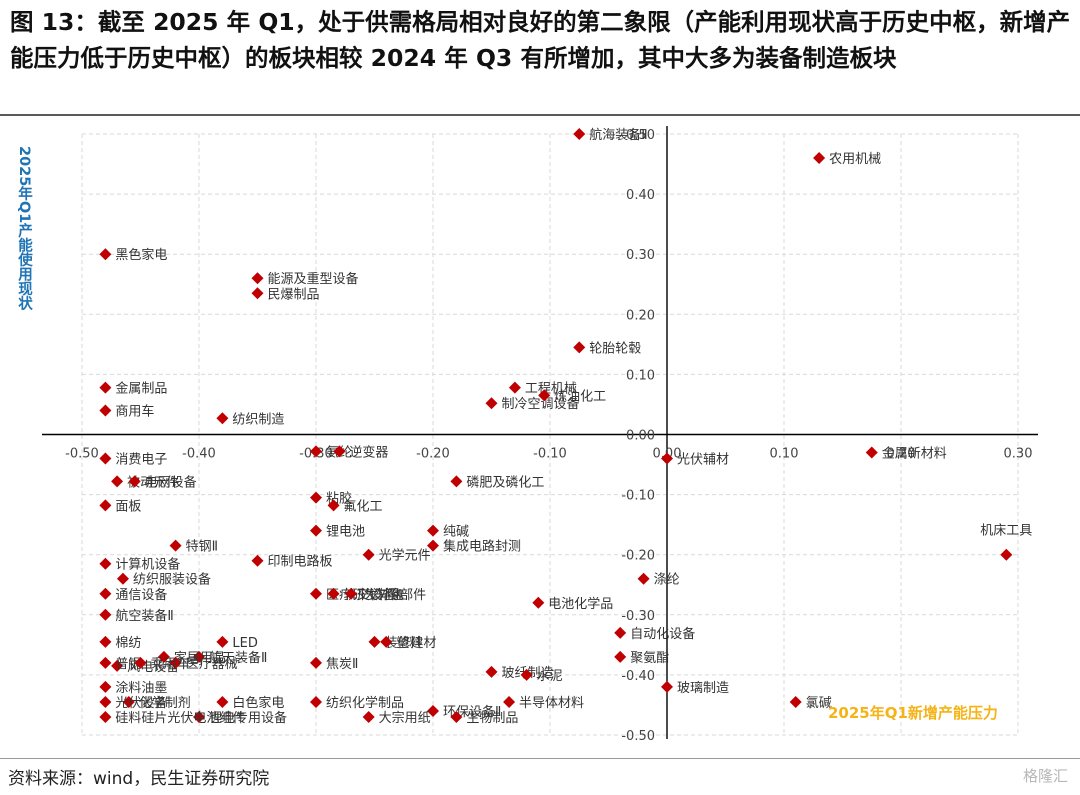 This screenshot has width=1080, height=795. Describe the element at coordinates (144, 616) in the screenshot. I see `data-label: 航空装备Ⅱ` at that location.